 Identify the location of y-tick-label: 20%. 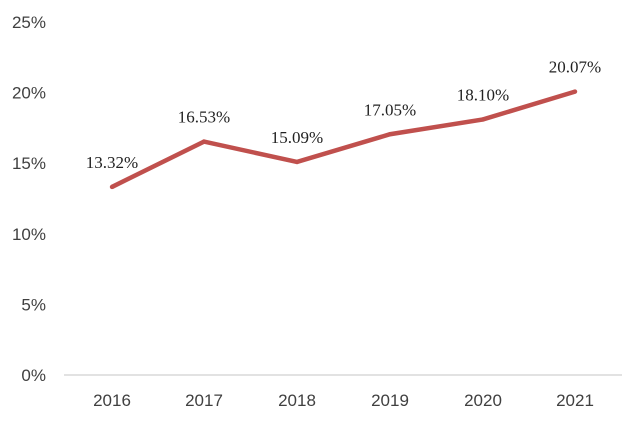
(29, 93).